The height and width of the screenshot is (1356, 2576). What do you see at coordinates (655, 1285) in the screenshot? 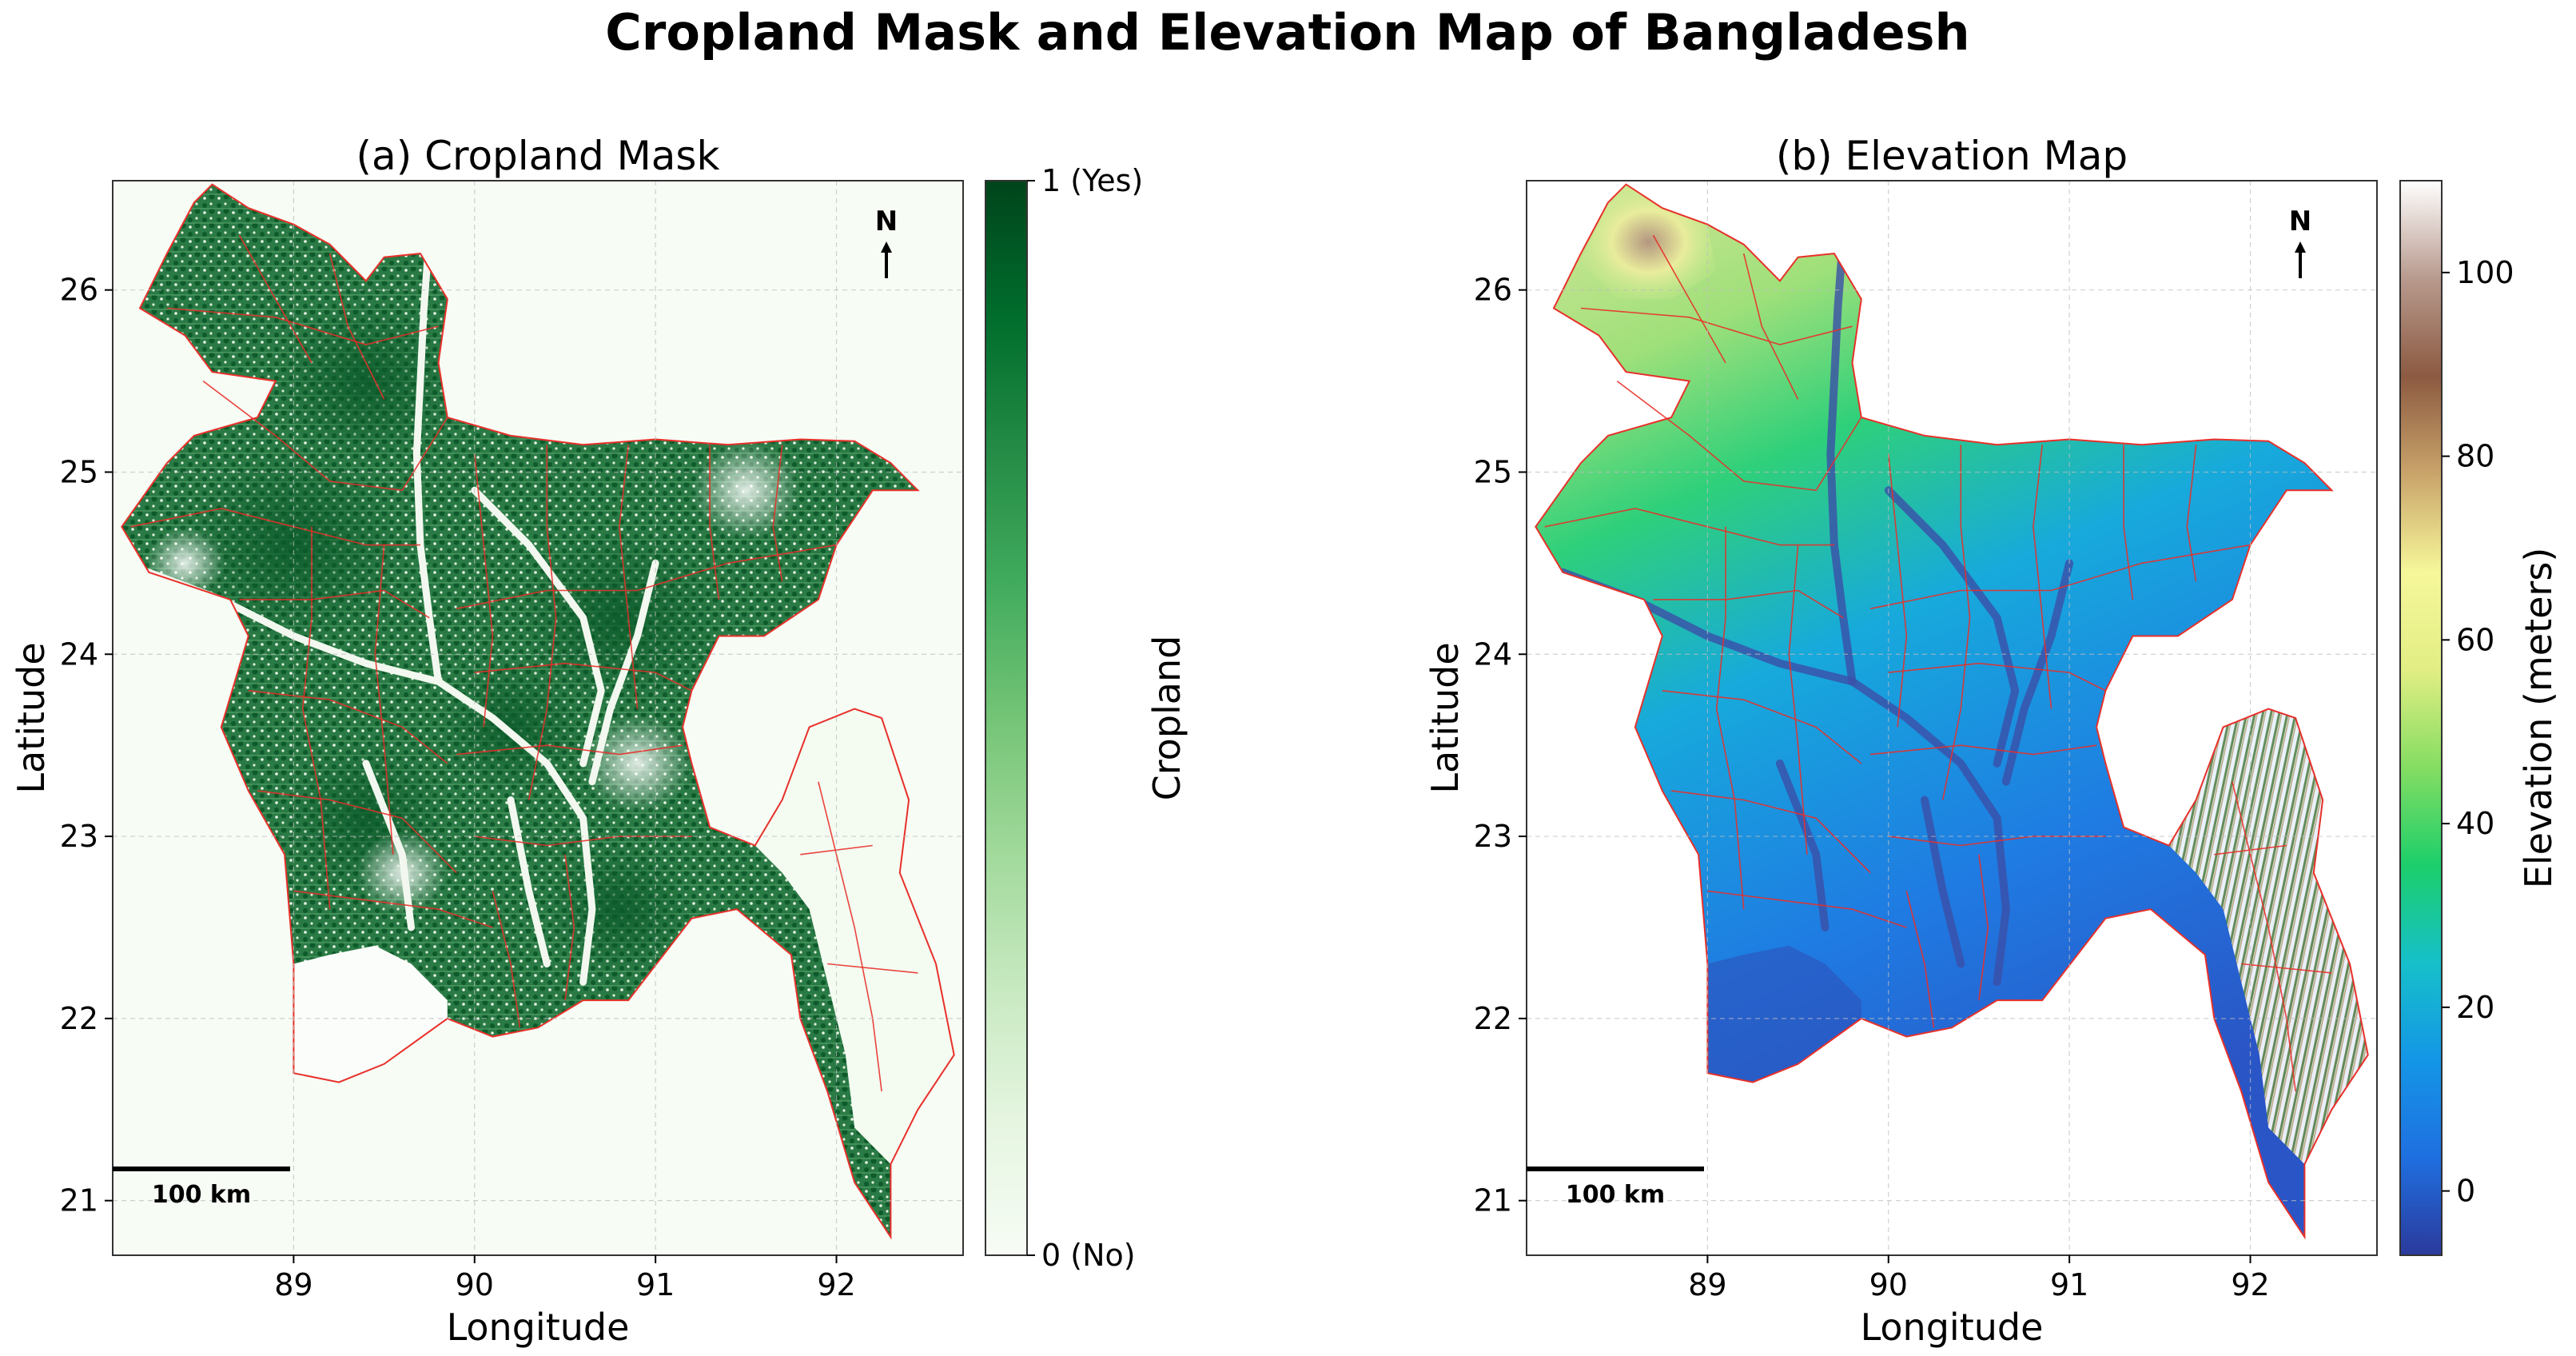
I see `x-tick-label: 91` at bounding box center [655, 1285].